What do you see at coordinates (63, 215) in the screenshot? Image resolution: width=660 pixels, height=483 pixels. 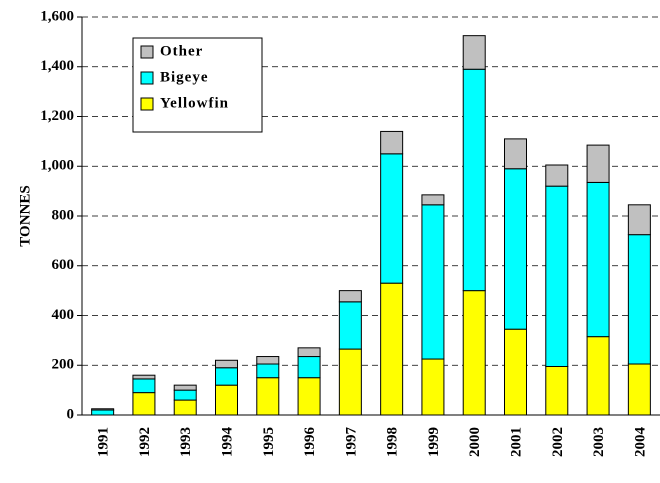 I see `y-tick-label: 800` at bounding box center [63, 215].